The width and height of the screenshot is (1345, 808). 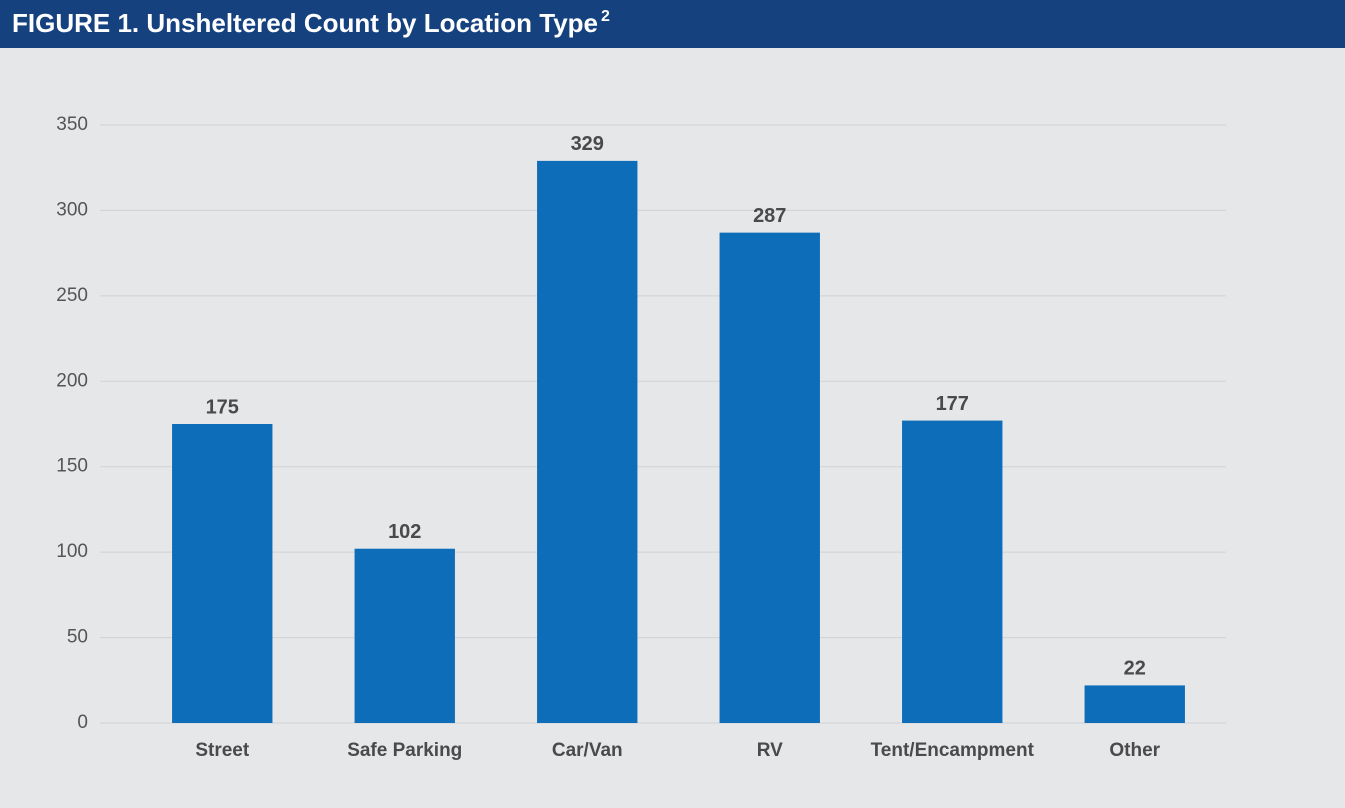 What do you see at coordinates (72, 466) in the screenshot?
I see `y-tick-label: 150` at bounding box center [72, 466].